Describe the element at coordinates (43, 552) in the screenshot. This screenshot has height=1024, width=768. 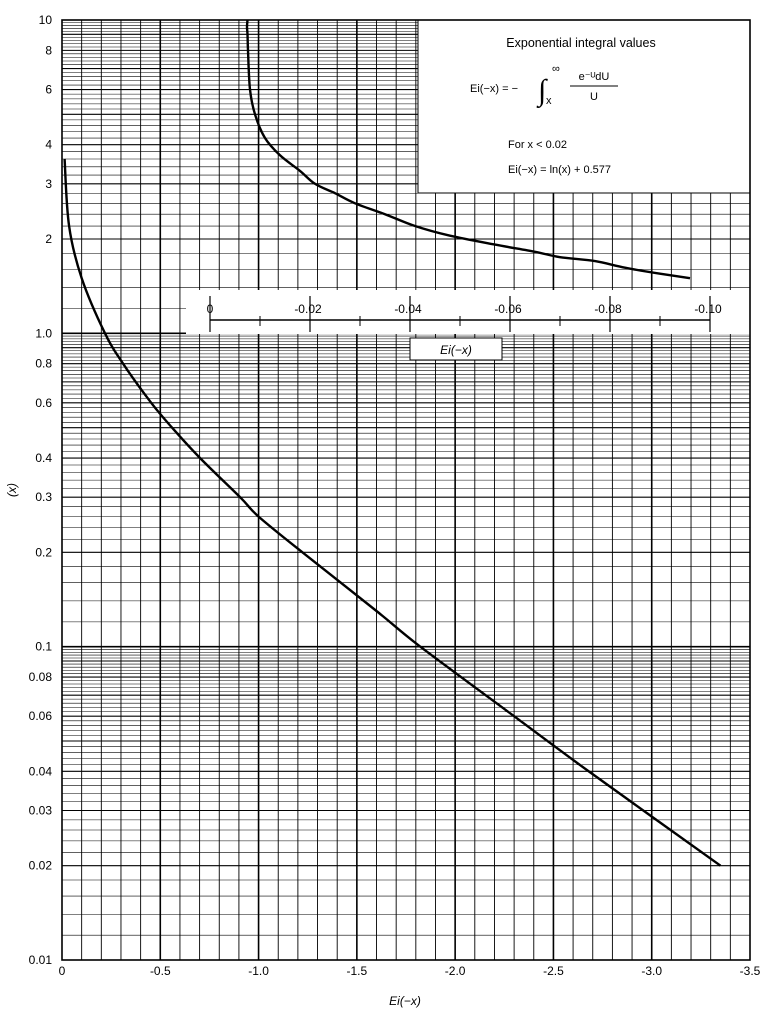
I see `y-tick-label: 0.2` at that location.